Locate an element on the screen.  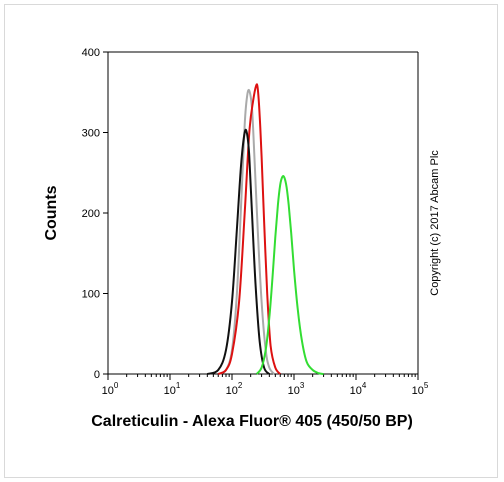
series-line-red is located at coordinates (249, 229).